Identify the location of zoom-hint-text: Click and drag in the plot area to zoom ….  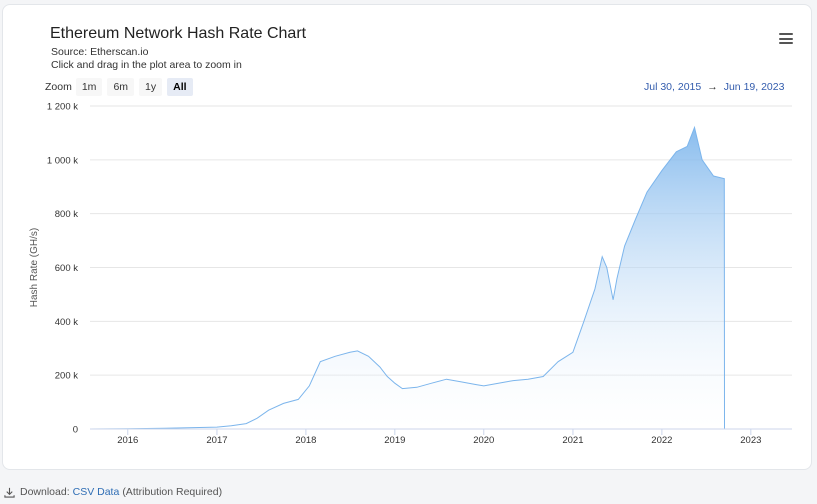
(146, 65).